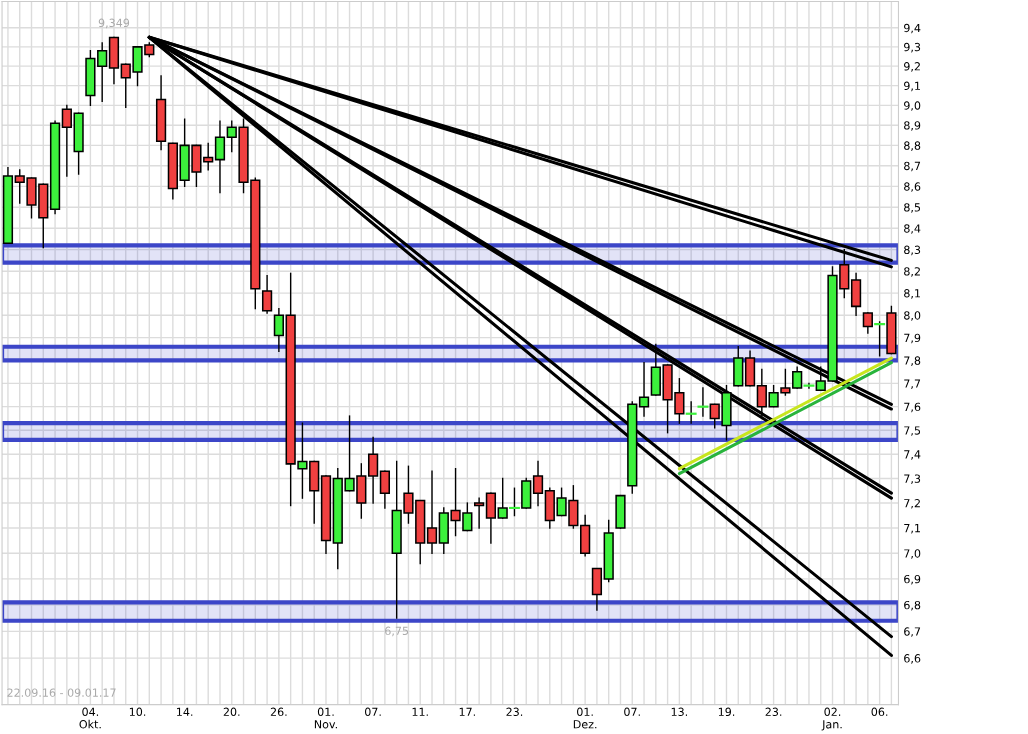 Image resolution: width=1028 pixels, height=734 pixels. I want to click on y-tick-label: 9,1, so click(912, 86).